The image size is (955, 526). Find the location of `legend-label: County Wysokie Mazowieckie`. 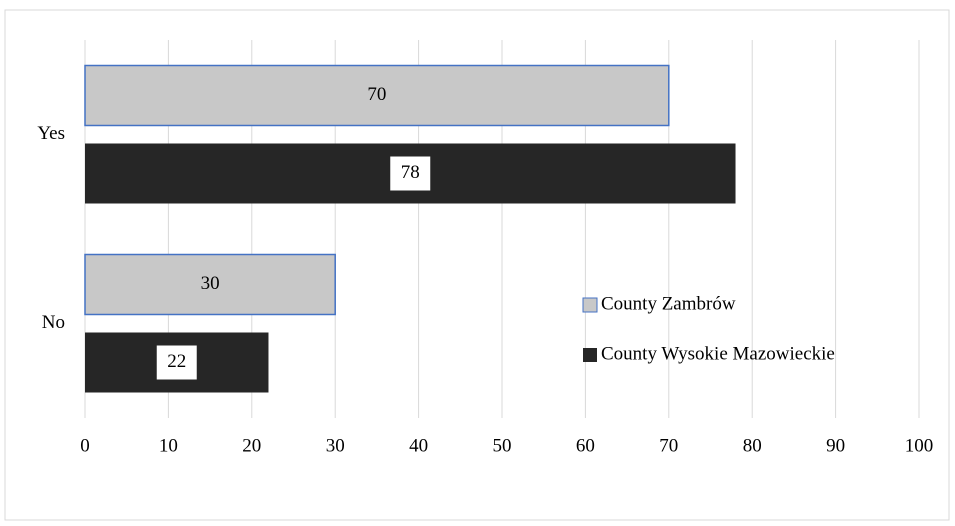

legend-label: County Wysokie Mazowieckie is located at coordinates (718, 353).